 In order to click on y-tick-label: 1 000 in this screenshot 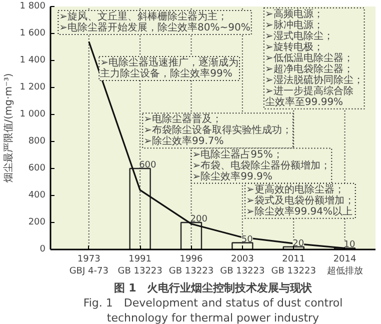, I will do `click(33, 115)`.